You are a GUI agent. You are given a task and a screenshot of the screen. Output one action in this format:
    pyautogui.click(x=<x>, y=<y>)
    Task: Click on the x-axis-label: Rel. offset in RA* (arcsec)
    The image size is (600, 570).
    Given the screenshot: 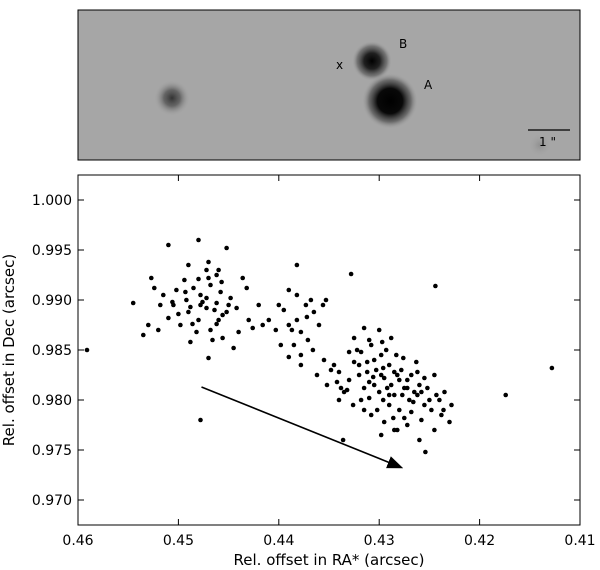 What is the action you would take?
    pyautogui.click(x=329, y=560)
    